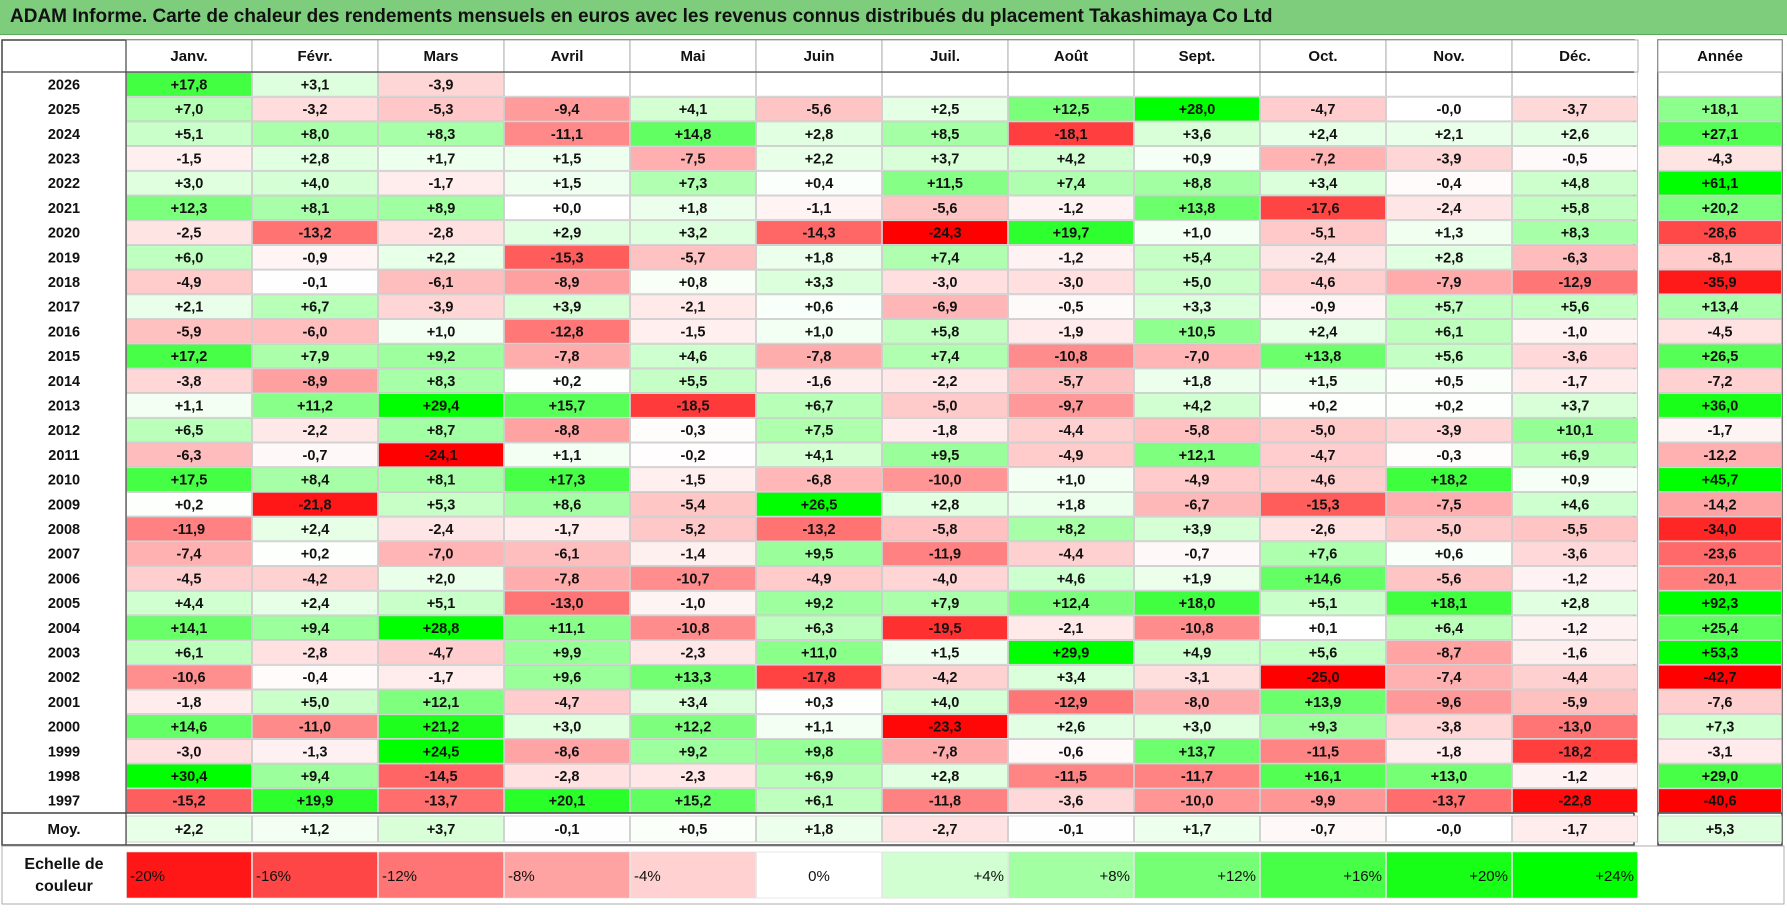 Image resolution: width=1787 pixels, height=912 pixels. I want to click on cell-value: +15,2, so click(693, 802).